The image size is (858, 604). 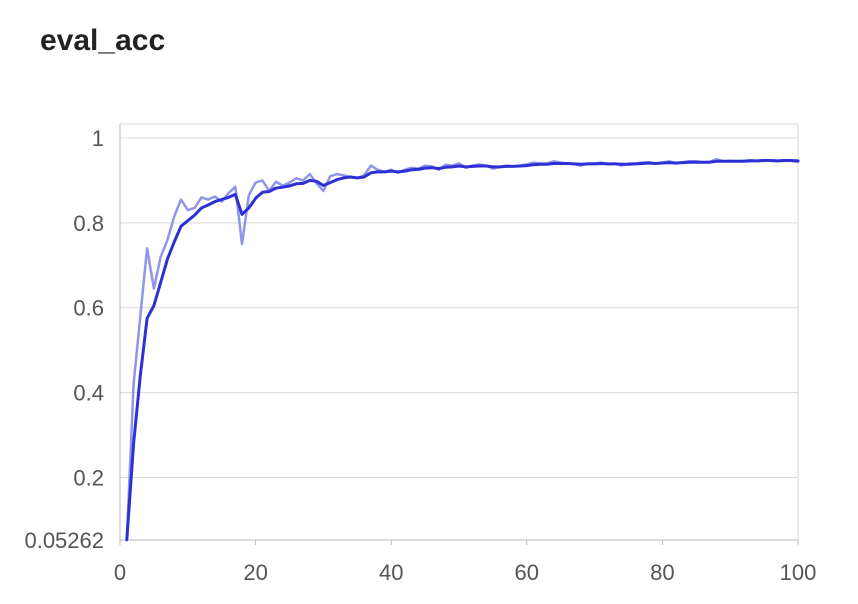 What do you see at coordinates (527, 572) in the screenshot?
I see `x-tick-label: 60` at bounding box center [527, 572].